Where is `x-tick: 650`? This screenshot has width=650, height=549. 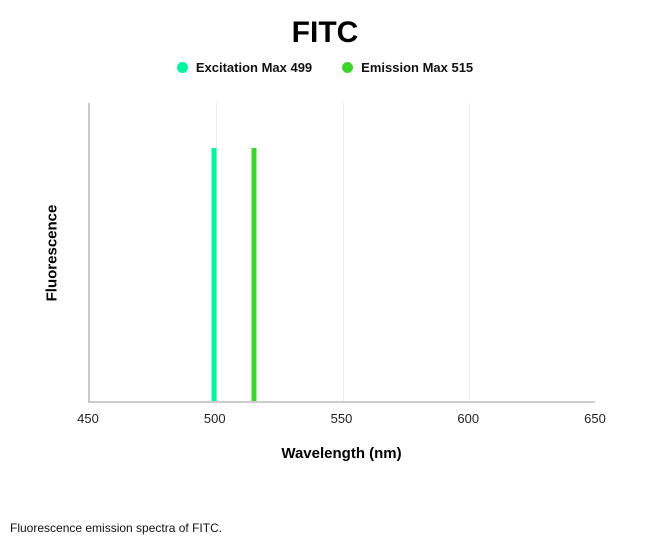
x-tick: 650 is located at coordinates (595, 418).